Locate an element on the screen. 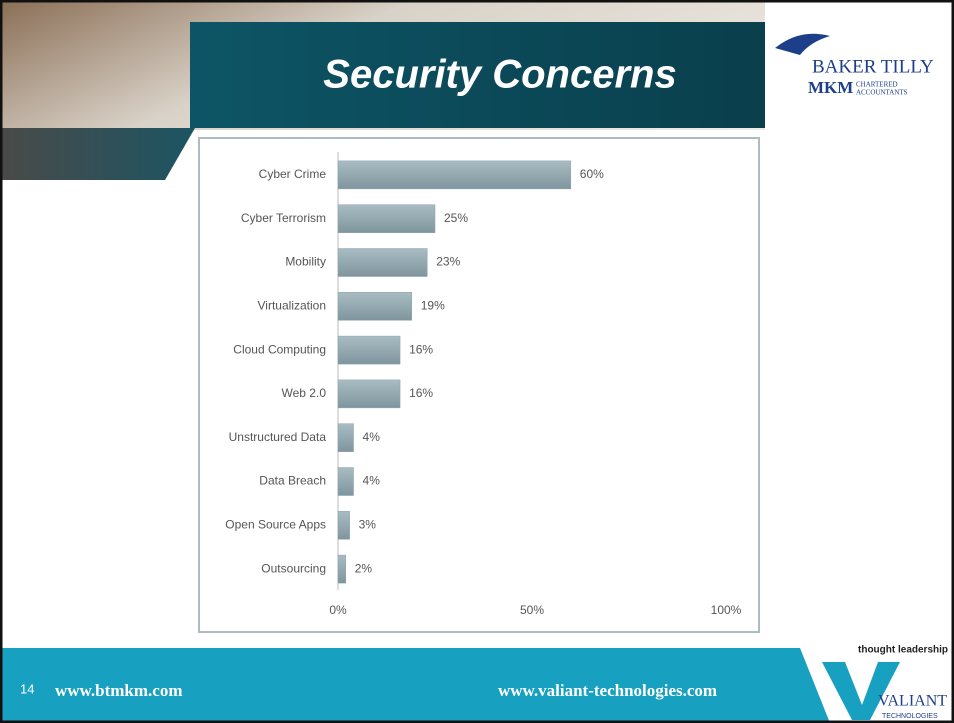 The width and height of the screenshot is (954, 723). logo-text: ACCOUNTANTS is located at coordinates (882, 93).